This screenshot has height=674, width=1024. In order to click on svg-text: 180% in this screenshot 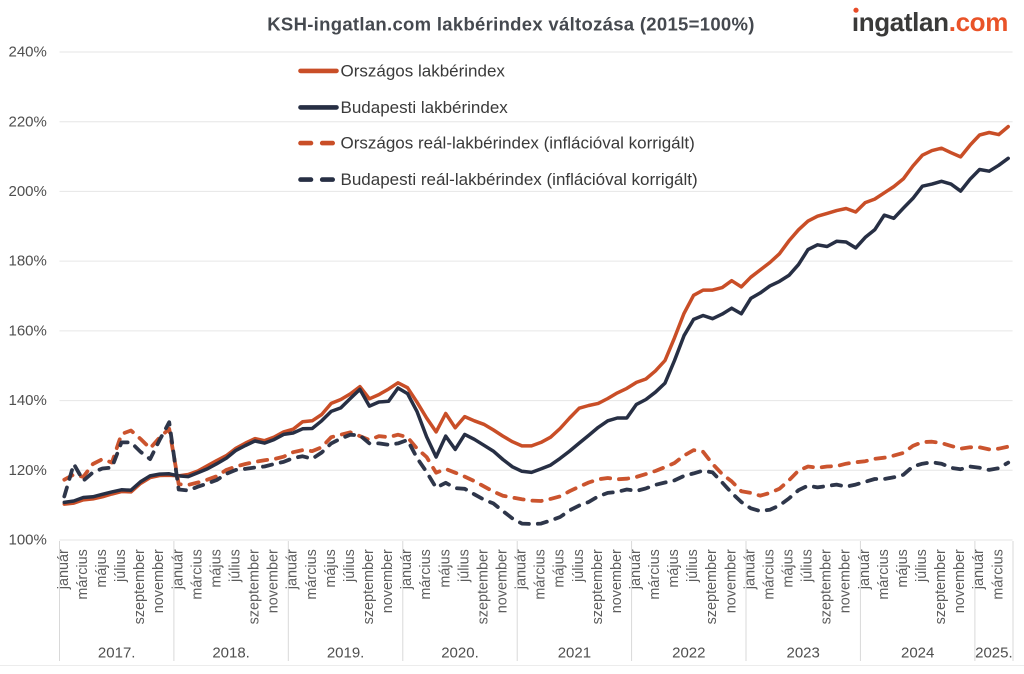, I will do `click(28, 261)`.